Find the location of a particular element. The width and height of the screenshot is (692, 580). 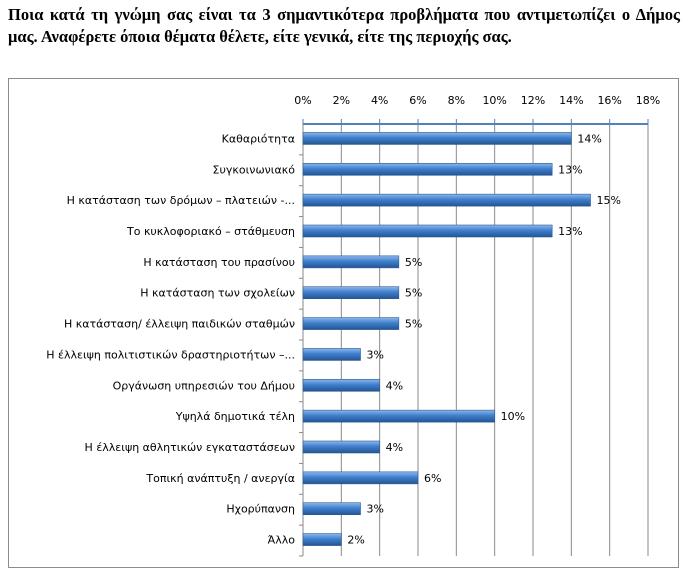

category-label: Υψηλά δημοτικά τέλη is located at coordinates (235, 416).